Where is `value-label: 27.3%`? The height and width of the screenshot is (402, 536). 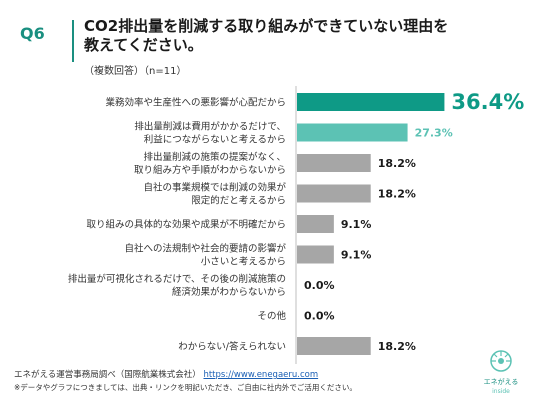
value-label: 27.3% is located at coordinates (434, 133).